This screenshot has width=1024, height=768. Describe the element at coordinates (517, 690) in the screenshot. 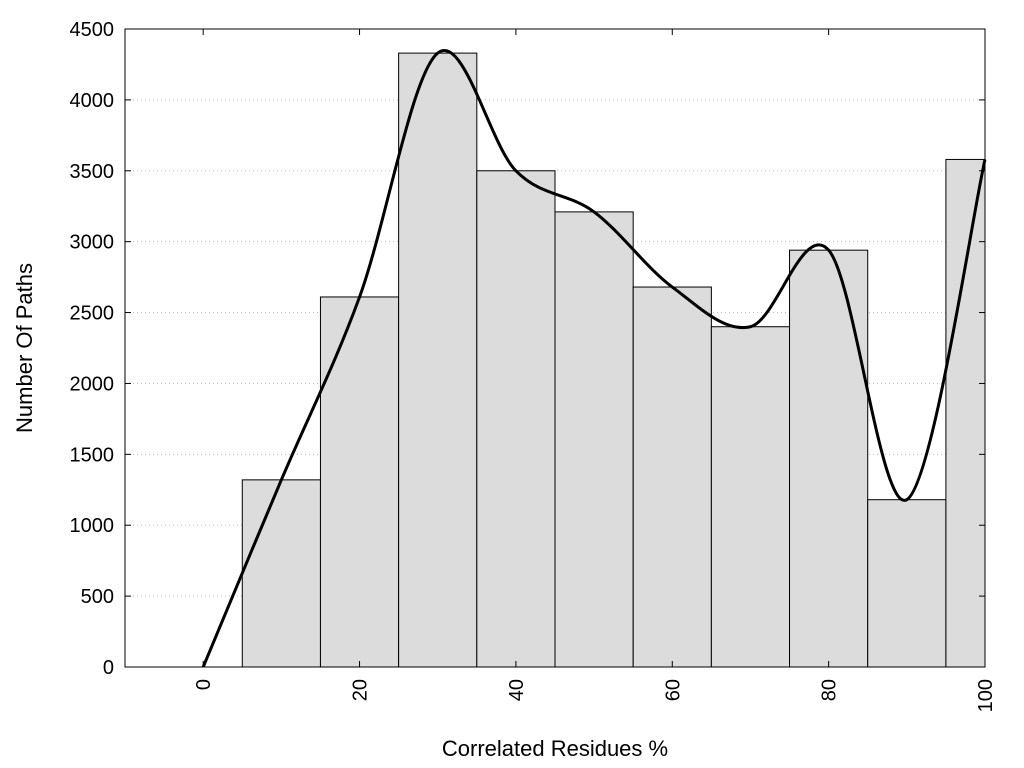

I see `x-tick-label: 40` at that location.